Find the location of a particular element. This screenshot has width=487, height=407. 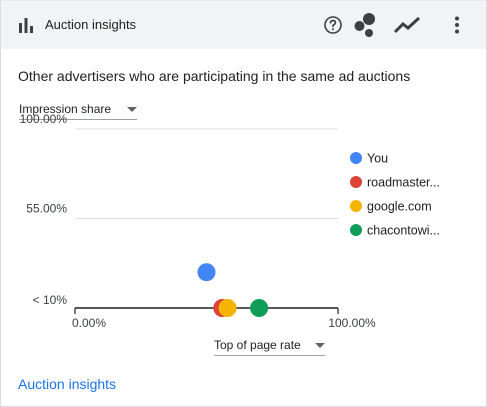

y-metric-select: Impression share is located at coordinates (78, 111).